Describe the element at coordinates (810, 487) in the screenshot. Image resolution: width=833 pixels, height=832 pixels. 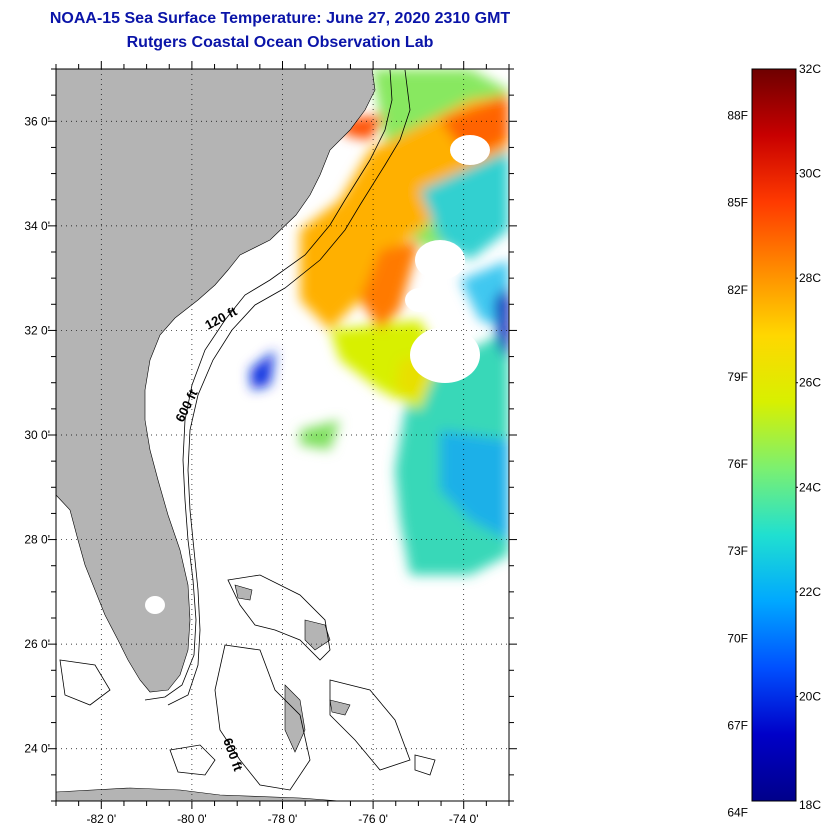
I see `celsius-label: 24C` at that location.